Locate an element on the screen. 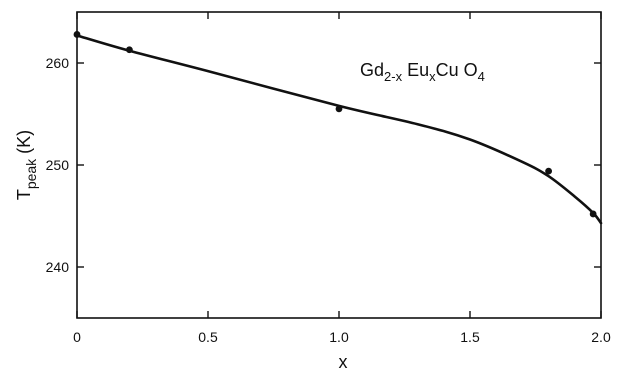  formula-subscript: 4 is located at coordinates (481, 76).